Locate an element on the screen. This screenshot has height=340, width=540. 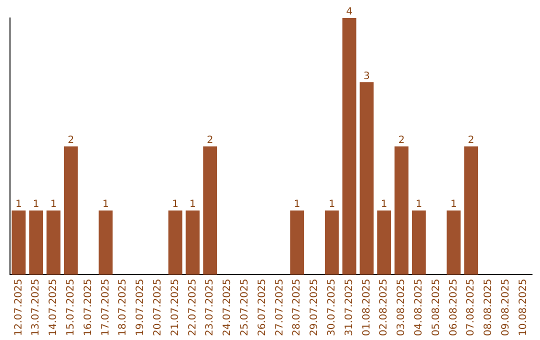
x-tick-label: 19.07.2025 is located at coordinates (140, 307).